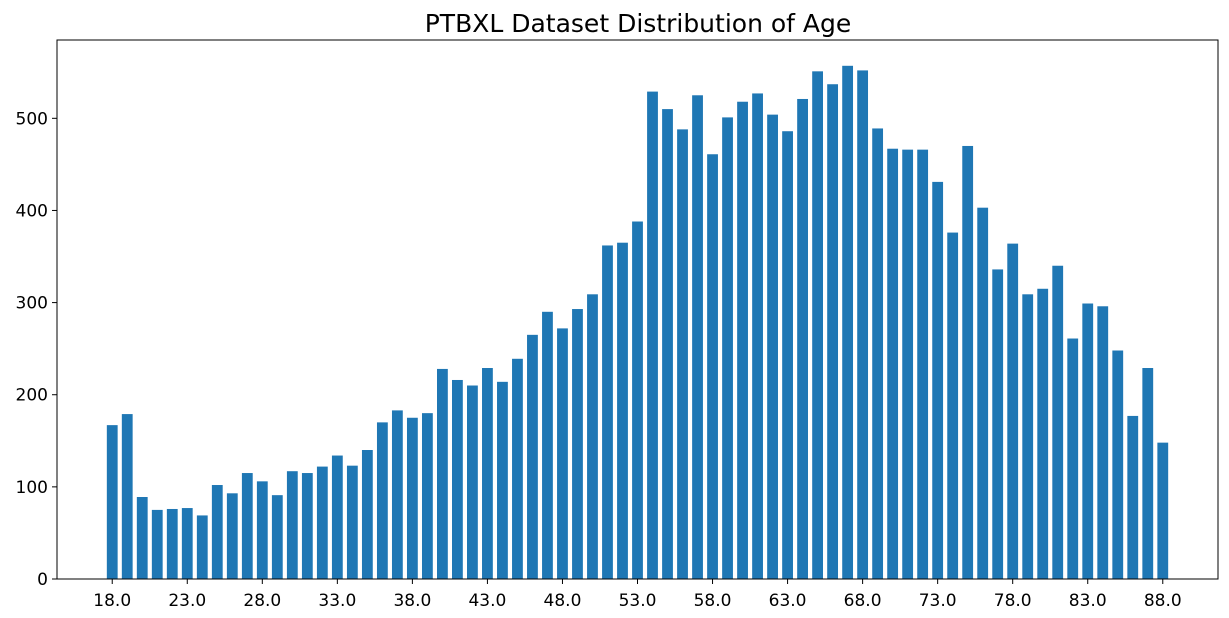 Image resolution: width=1229 pixels, height=618 pixels. Describe the element at coordinates (863, 601) in the screenshot. I see `x-tick-label: 68.0` at that location.